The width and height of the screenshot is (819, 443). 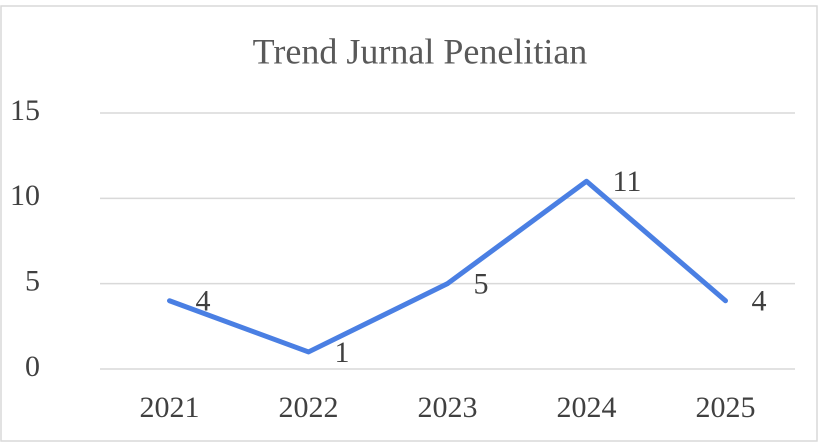 I want to click on data-label: 1, so click(x=342, y=352).